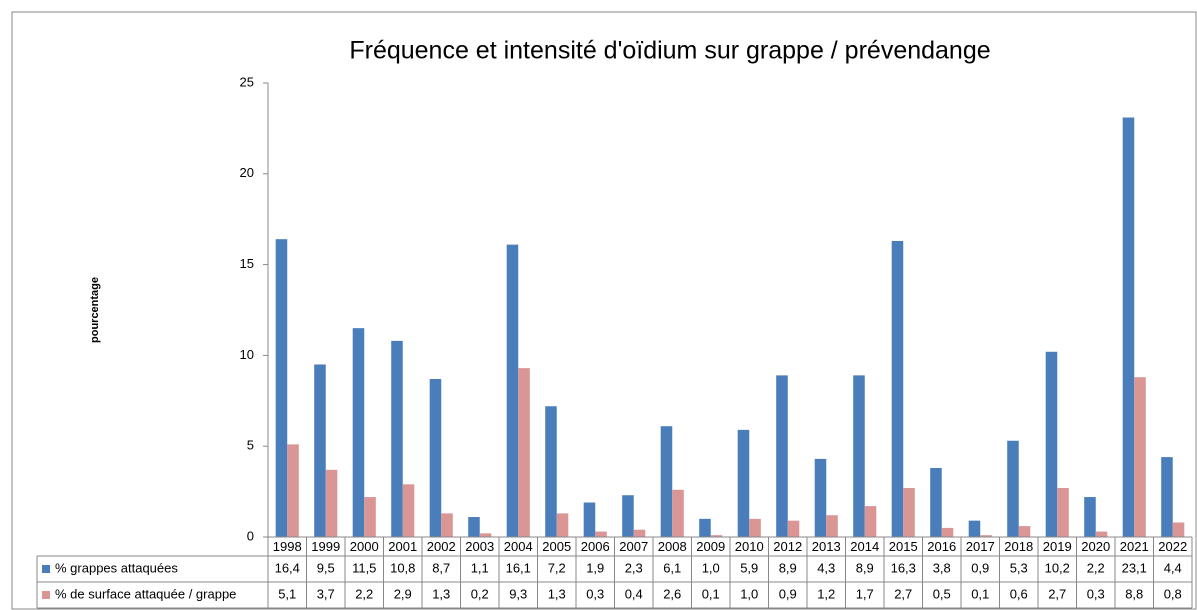  I want to click on table-value: 0,4, so click(634, 593).